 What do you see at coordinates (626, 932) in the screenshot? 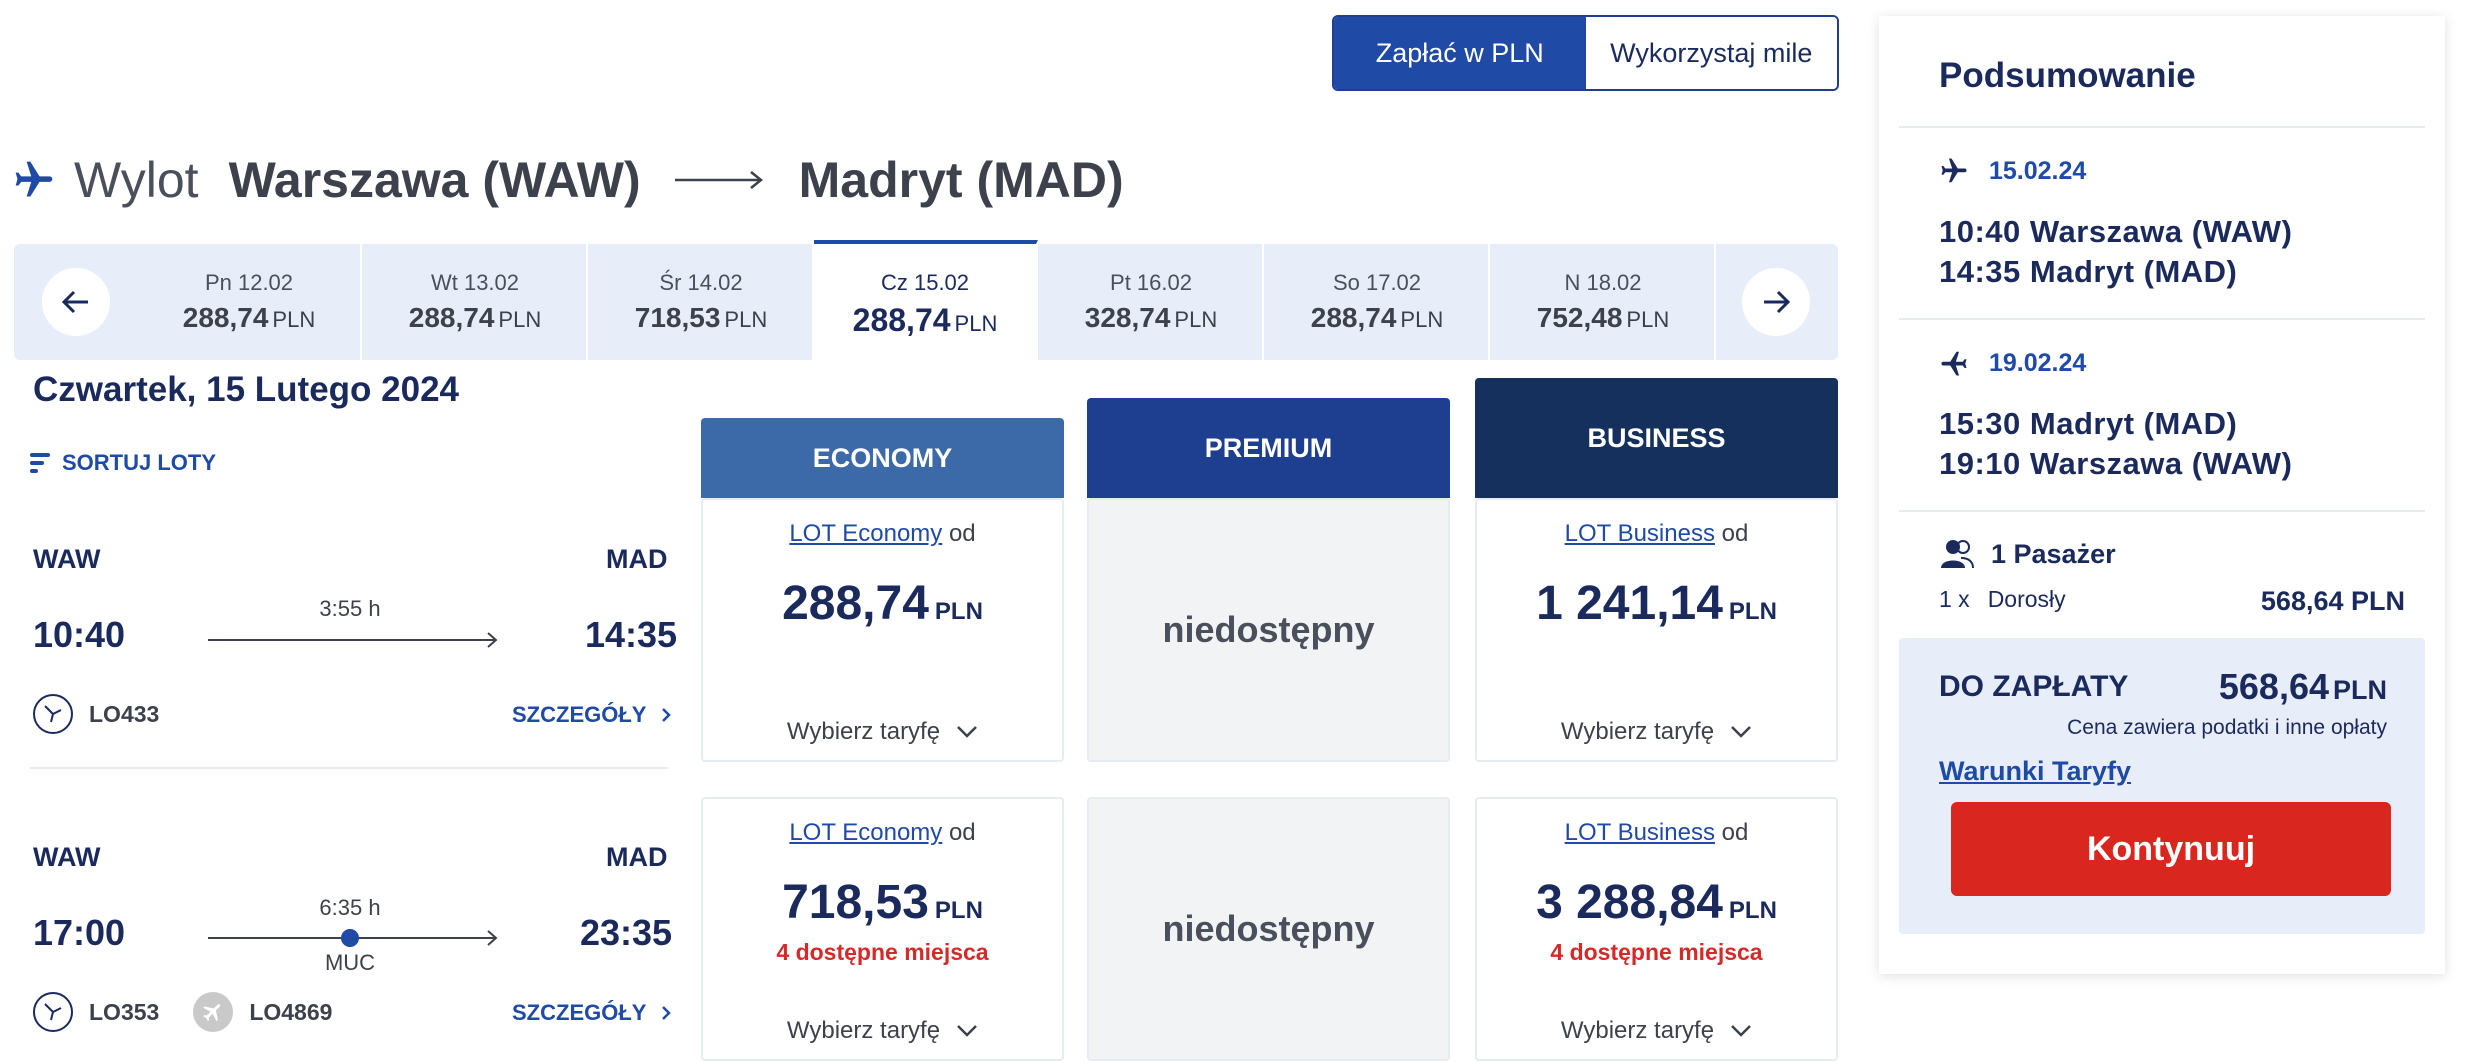
I see `arrival-time: 23:35` at bounding box center [626, 932].